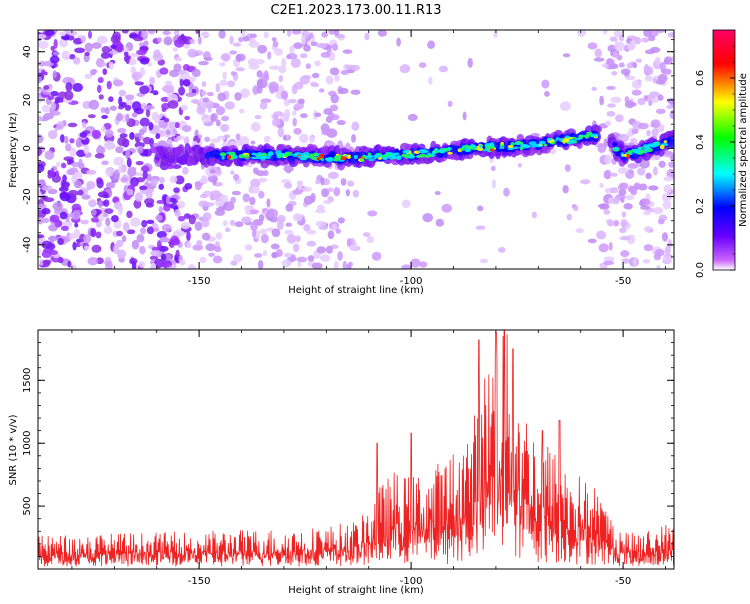 The width and height of the screenshot is (750, 604). What do you see at coordinates (27, 506) in the screenshot?
I see `y-tick-label: 500` at bounding box center [27, 506].